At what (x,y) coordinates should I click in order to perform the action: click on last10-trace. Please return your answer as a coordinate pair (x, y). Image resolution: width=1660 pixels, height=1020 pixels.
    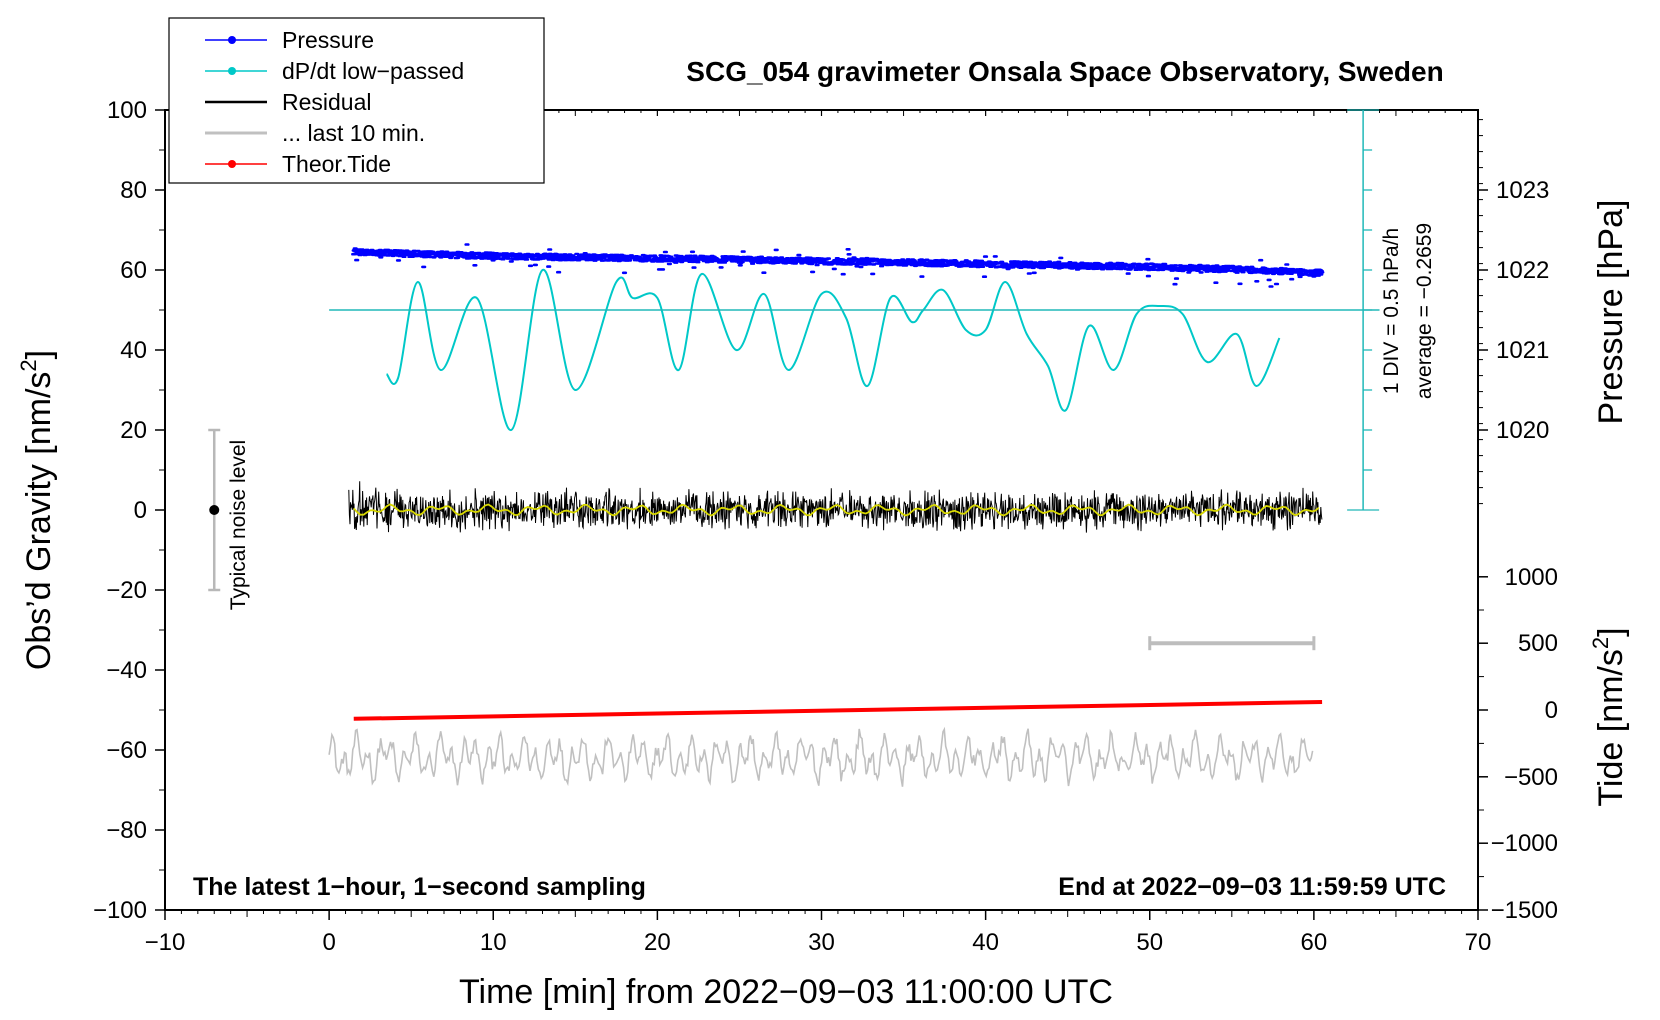
    Looking at the image, I should click on (821, 756).